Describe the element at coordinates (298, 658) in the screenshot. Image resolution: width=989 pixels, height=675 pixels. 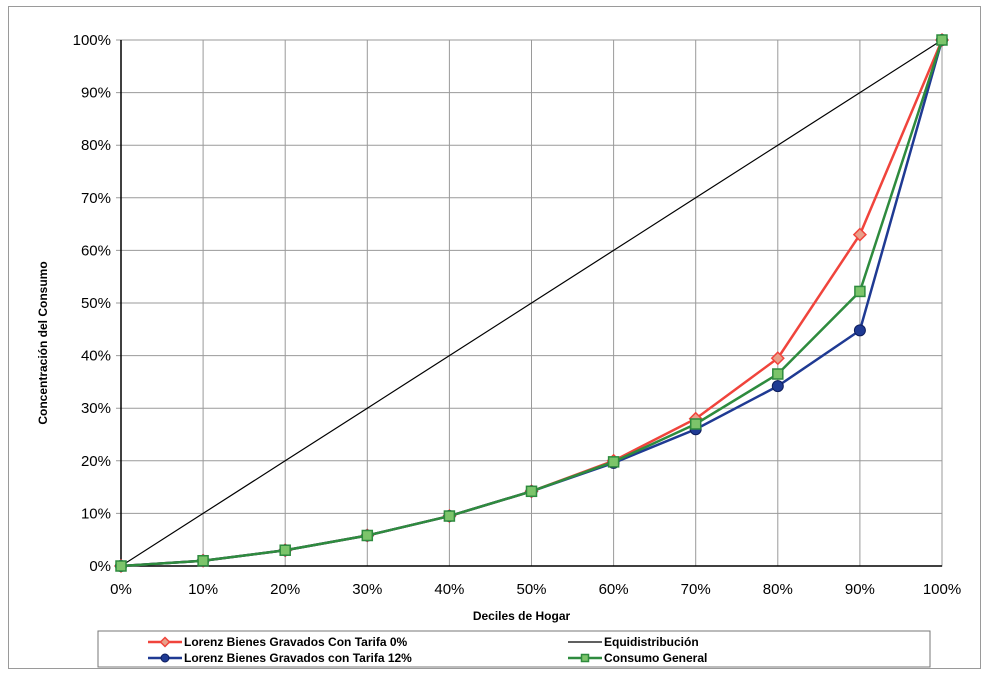
I see `legend-label: Lorenz Bienes Gravados con Tarifa 12%` at that location.